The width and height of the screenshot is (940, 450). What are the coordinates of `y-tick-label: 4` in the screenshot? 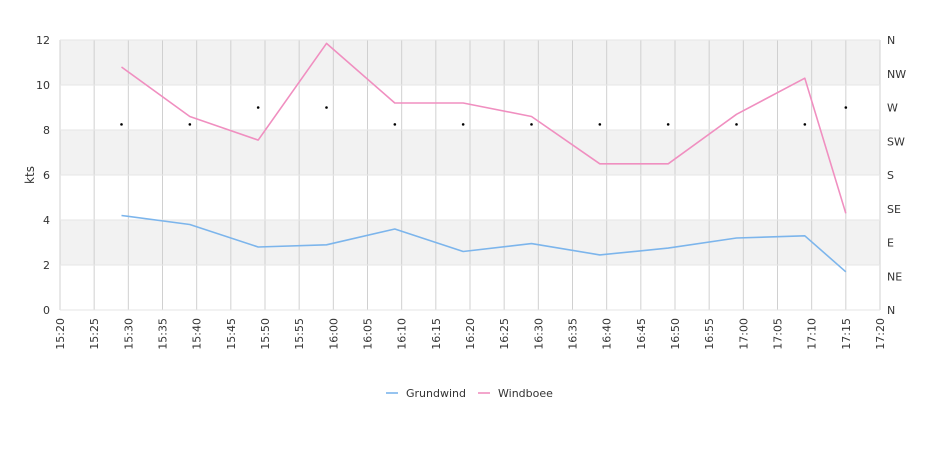 It's located at (46, 220).